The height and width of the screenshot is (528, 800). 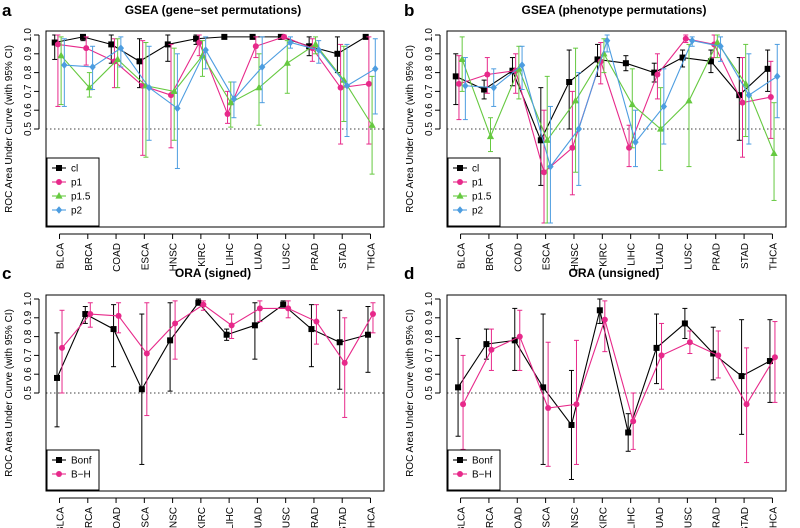 What do you see at coordinates (28, 336) in the screenshot?
I see `y-tick-label: 0.8` at bounding box center [28, 336].